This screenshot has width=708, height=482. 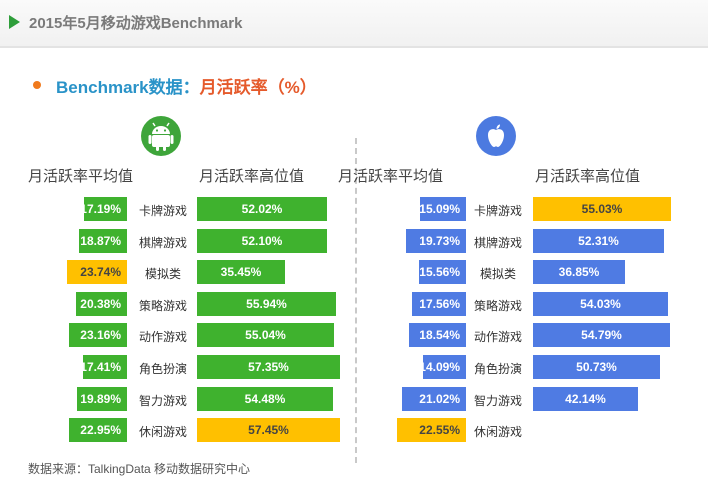 What do you see at coordinates (579, 272) in the screenshot?
I see `bar-high: 36.85%` at bounding box center [579, 272].